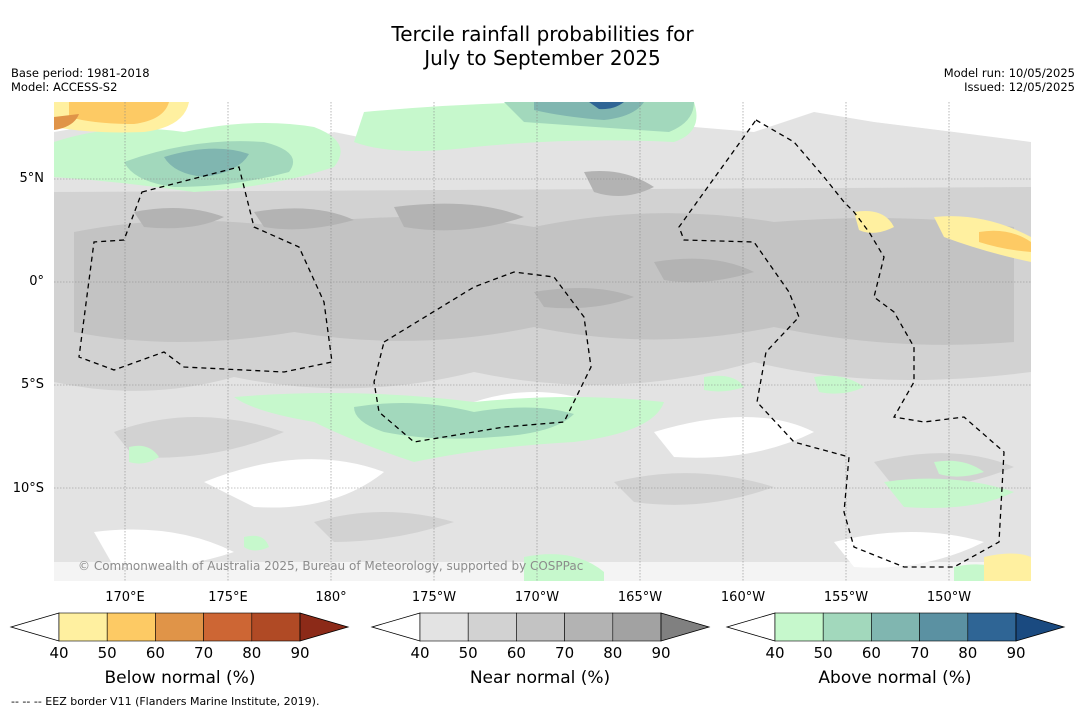 Image resolution: width=1085 pixels, height=713 pixels. What do you see at coordinates (640, 597) in the screenshot?
I see `lon-label-165w: 165°W` at bounding box center [640, 597].